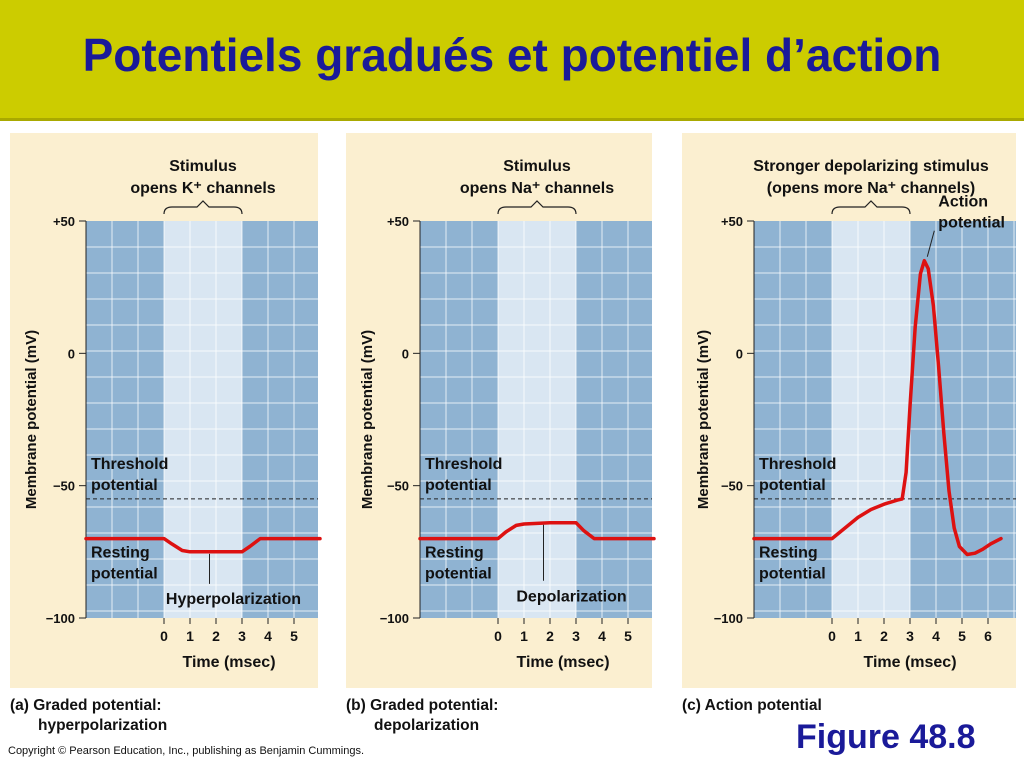 This screenshot has width=1024, height=768. What do you see at coordinates (458, 485) in the screenshot?
I see `chart-b-threshold-label-2: potential` at bounding box center [458, 485].